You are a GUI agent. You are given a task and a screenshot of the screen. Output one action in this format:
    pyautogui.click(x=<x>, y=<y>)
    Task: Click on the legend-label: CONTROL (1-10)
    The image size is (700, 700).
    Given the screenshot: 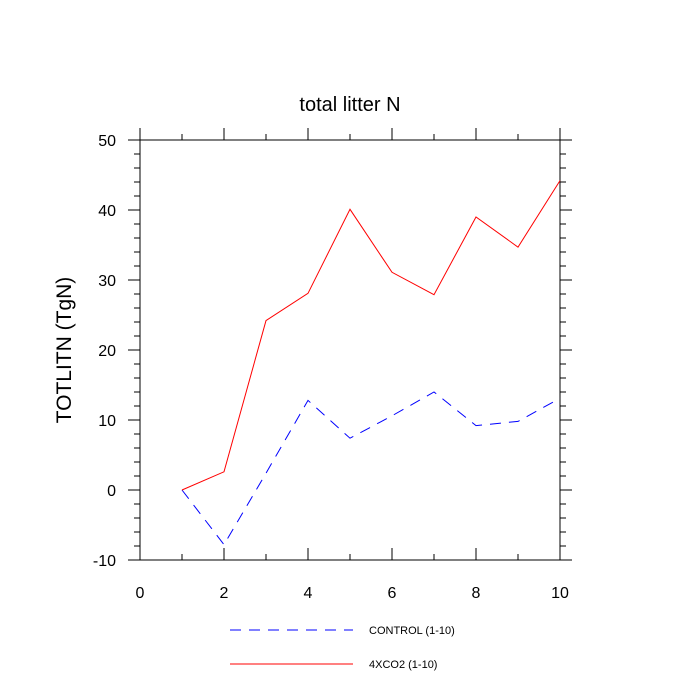 What is the action you would take?
    pyautogui.click(x=412, y=631)
    